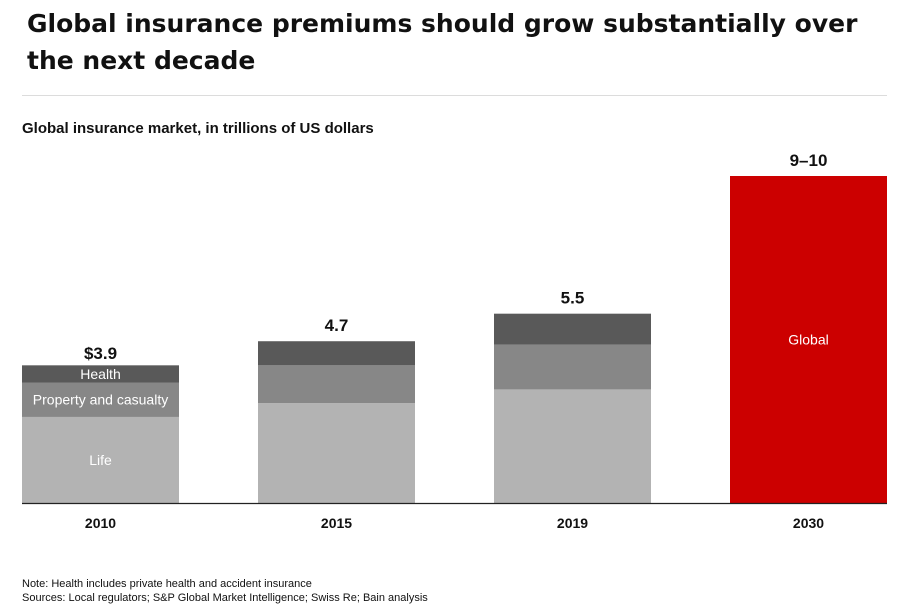 This screenshot has height=615, width=915. What do you see at coordinates (572, 523) in the screenshot?
I see `x-tick-label-2019: 2019` at bounding box center [572, 523].